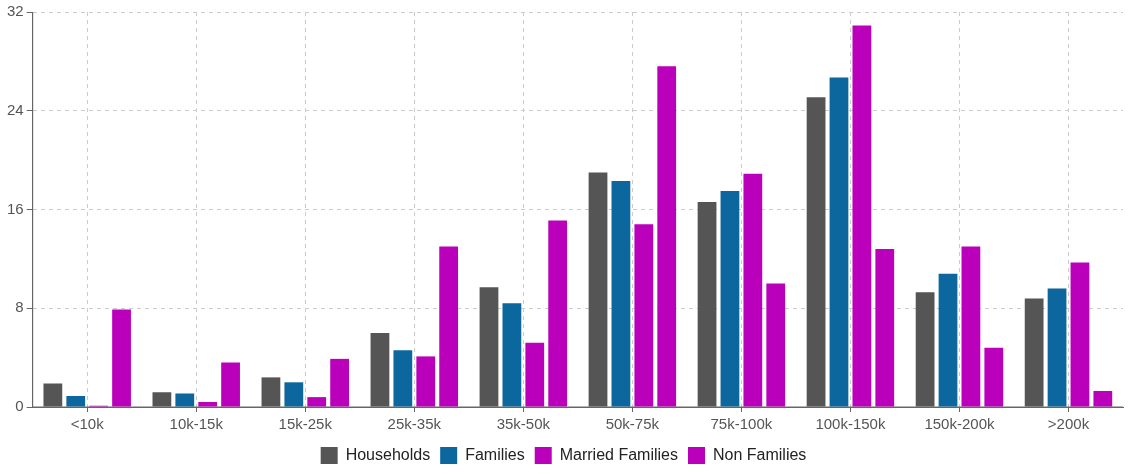  I want to click on legend-label: Families, so click(495, 454).